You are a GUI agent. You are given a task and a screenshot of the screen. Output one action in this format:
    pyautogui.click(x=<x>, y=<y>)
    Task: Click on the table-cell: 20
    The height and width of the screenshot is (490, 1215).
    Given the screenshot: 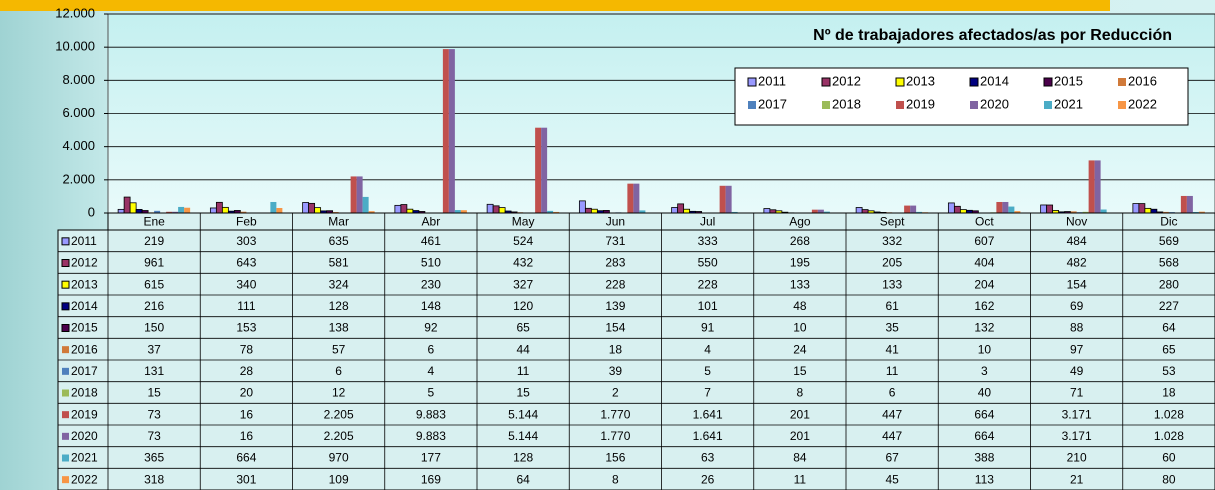 What is the action you would take?
    pyautogui.click(x=247, y=393)
    